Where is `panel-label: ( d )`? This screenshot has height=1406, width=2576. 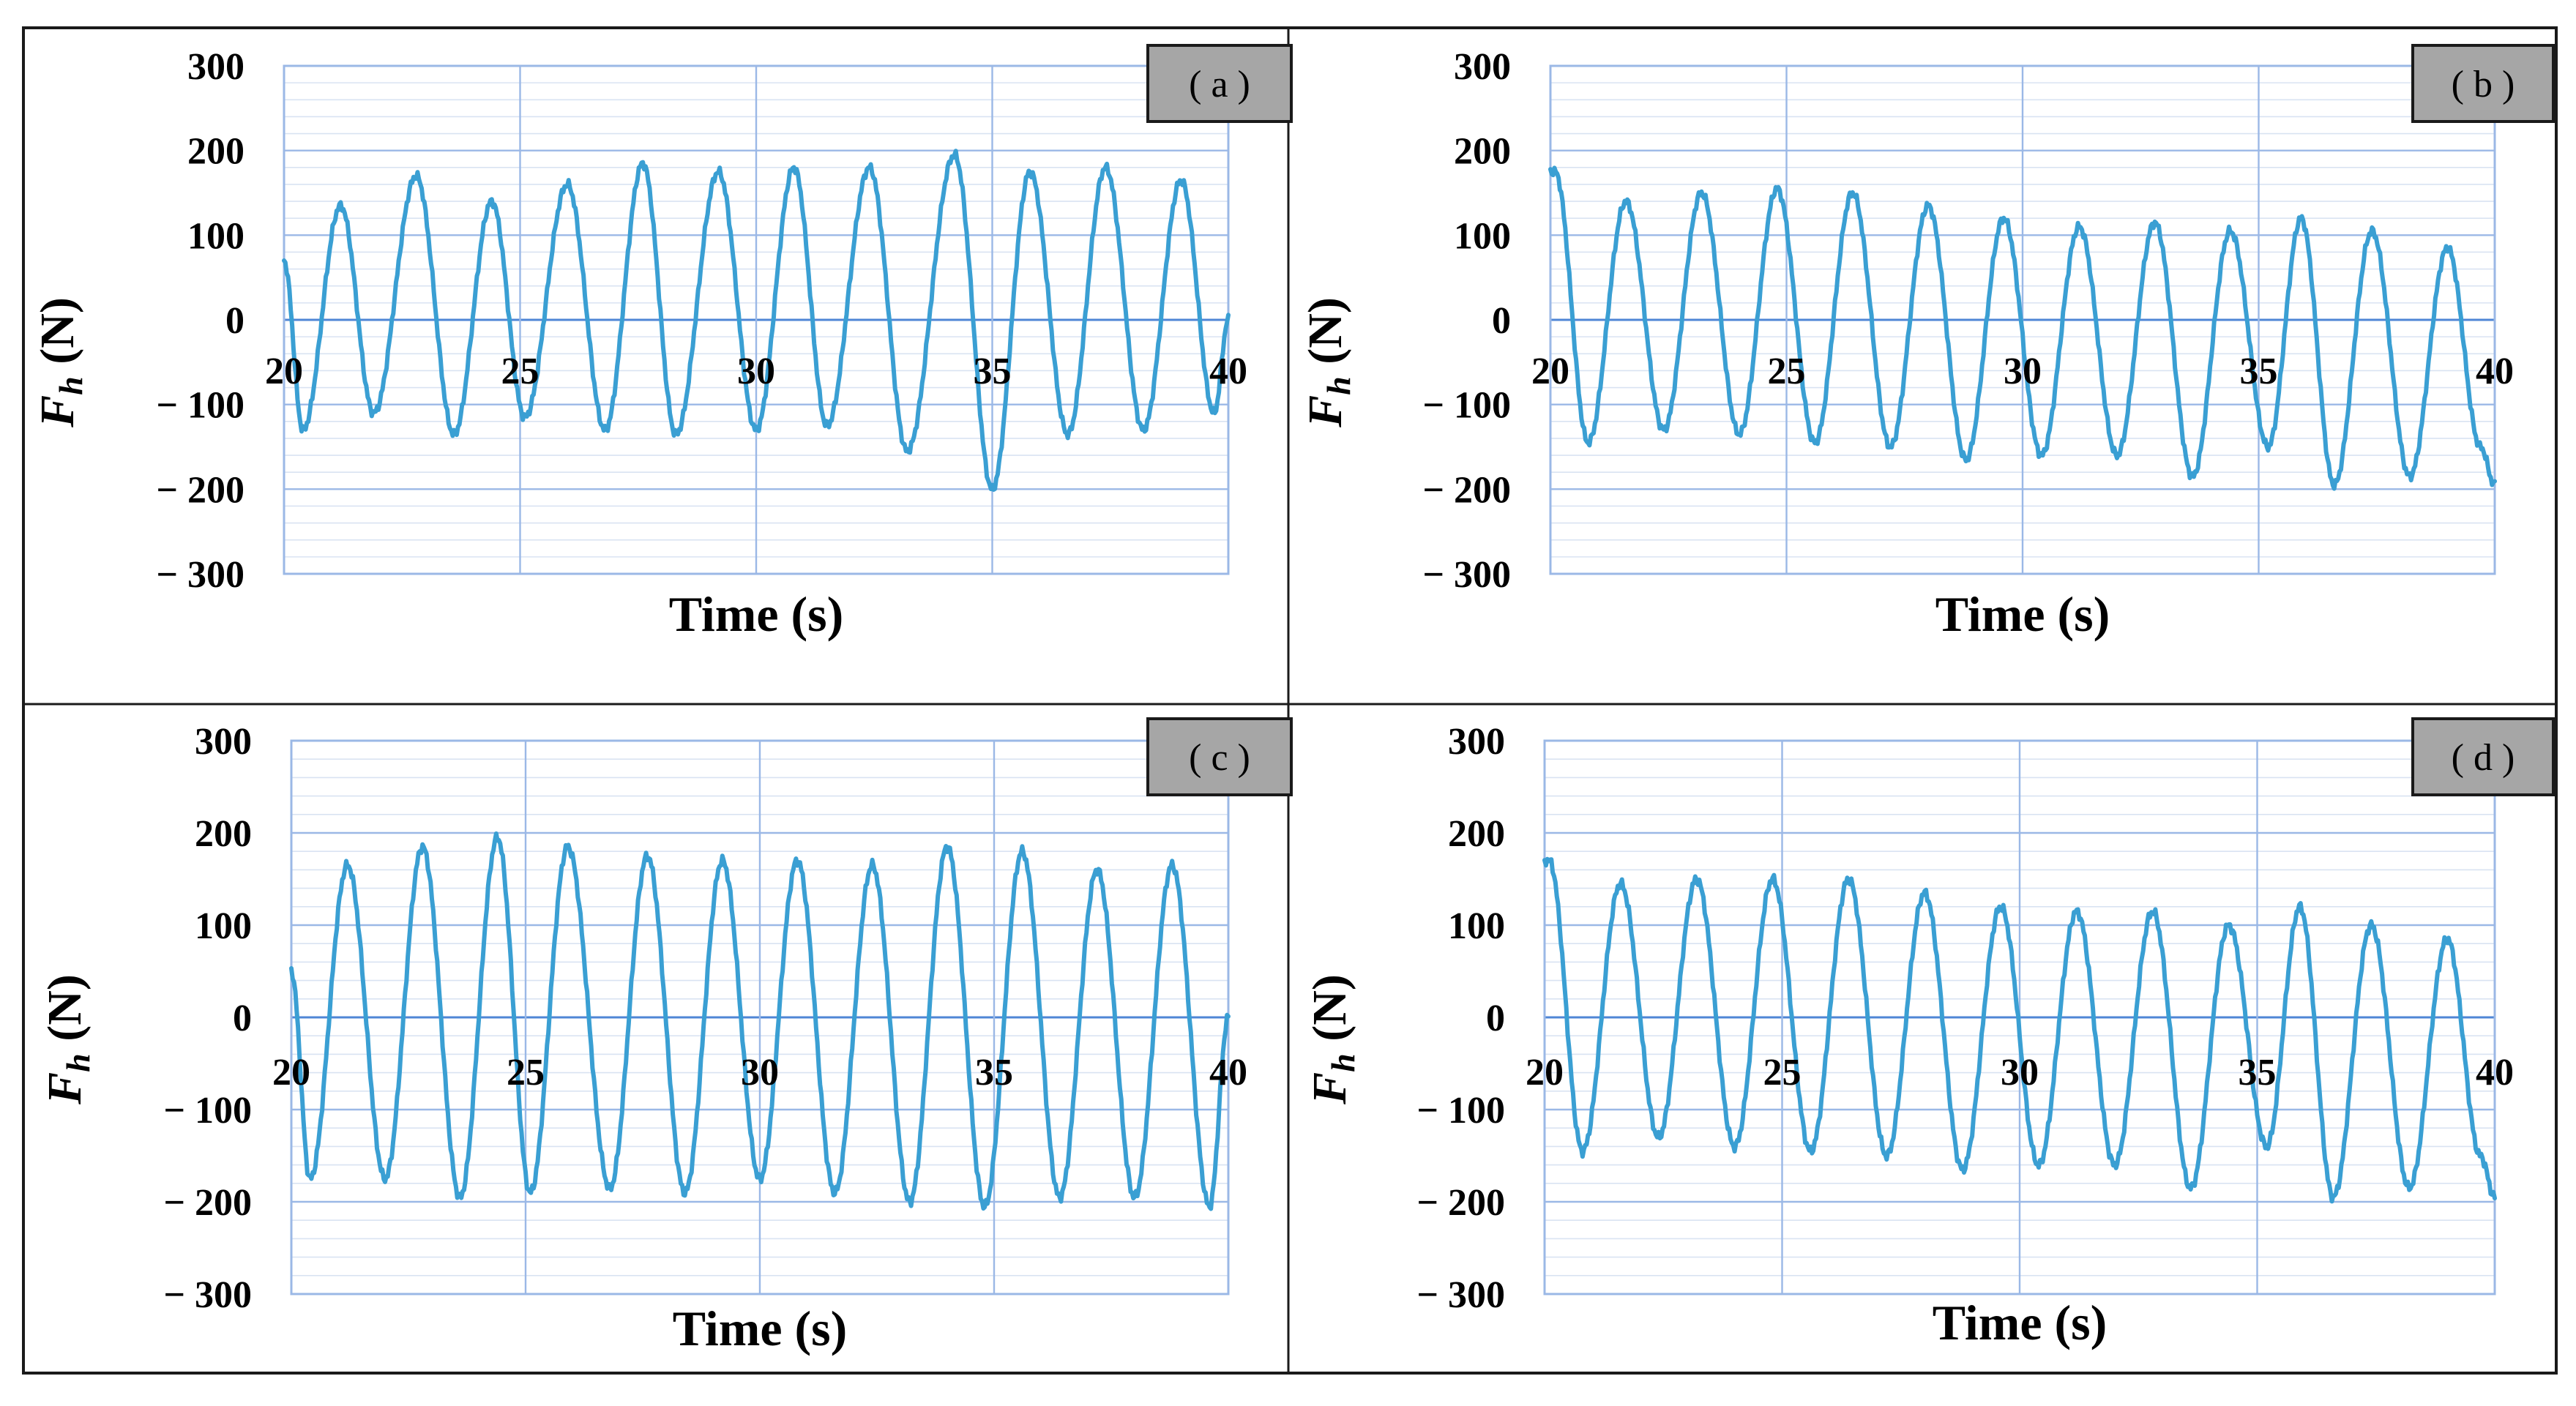 panel-label: ( d ) is located at coordinates (2483, 758).